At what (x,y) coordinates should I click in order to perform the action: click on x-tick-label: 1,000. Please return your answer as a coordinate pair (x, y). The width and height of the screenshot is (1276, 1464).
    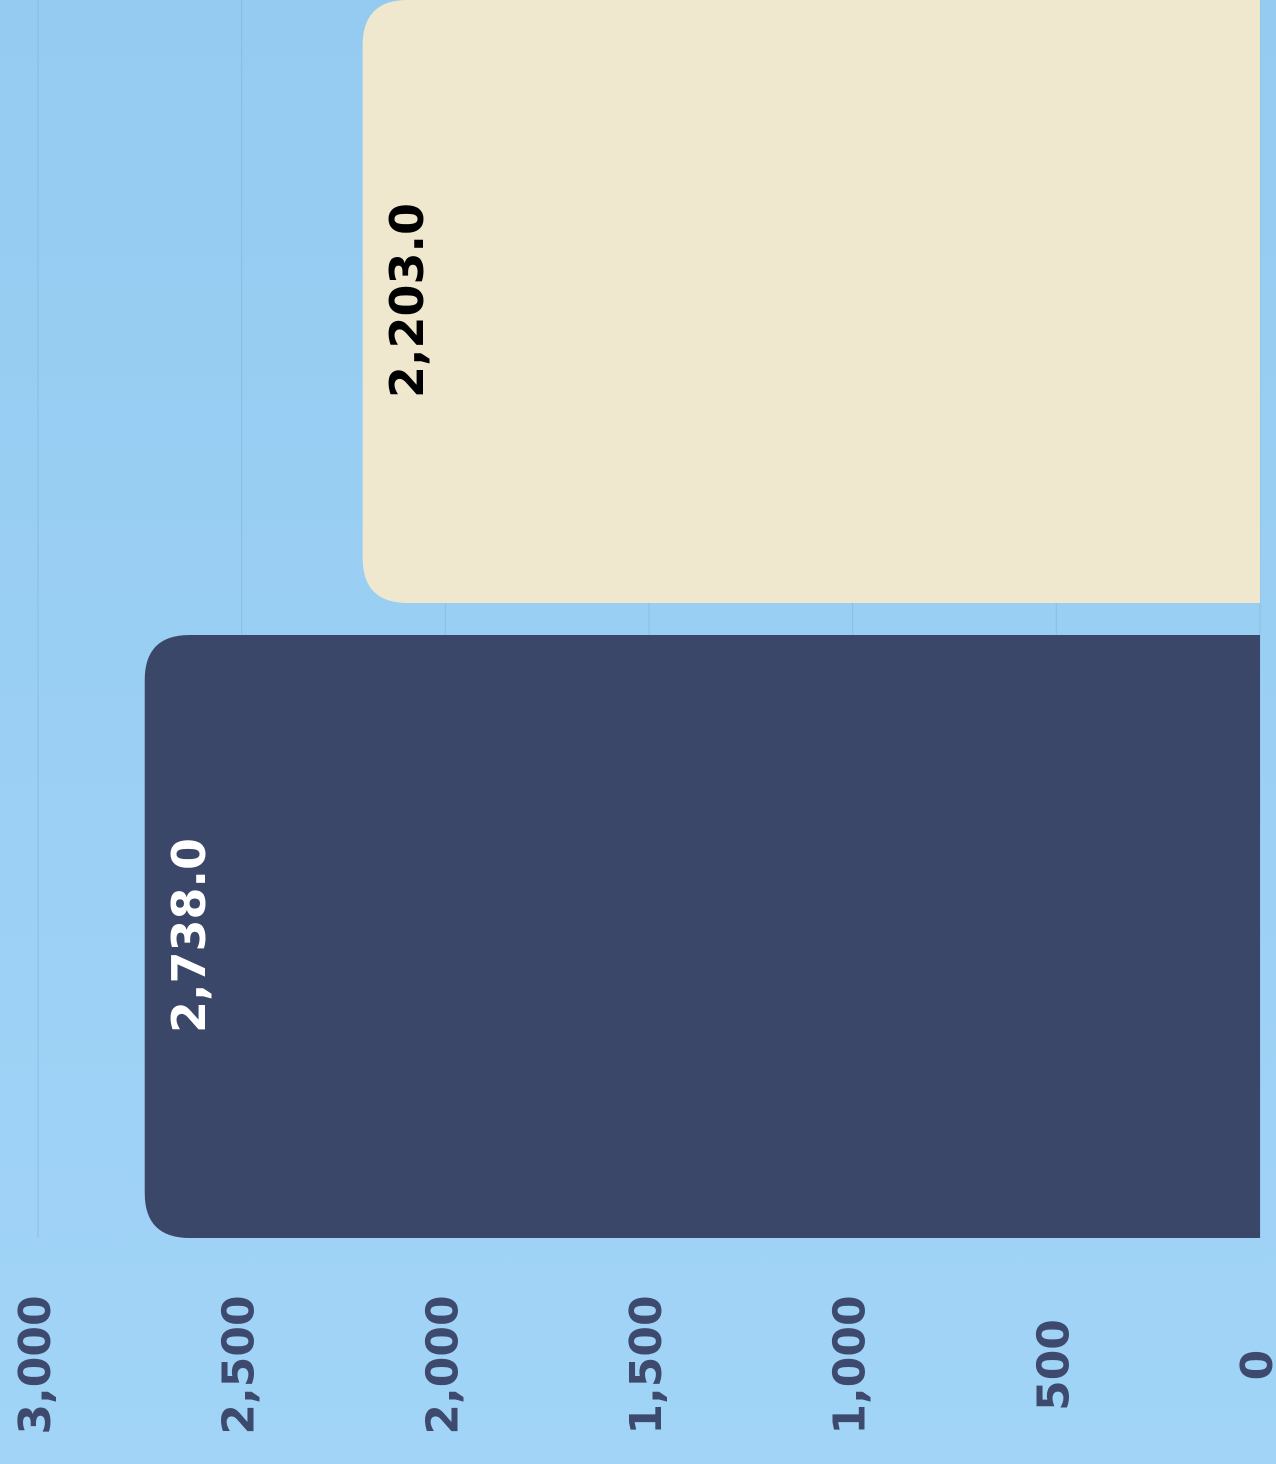
    Looking at the image, I should click on (850, 1364).